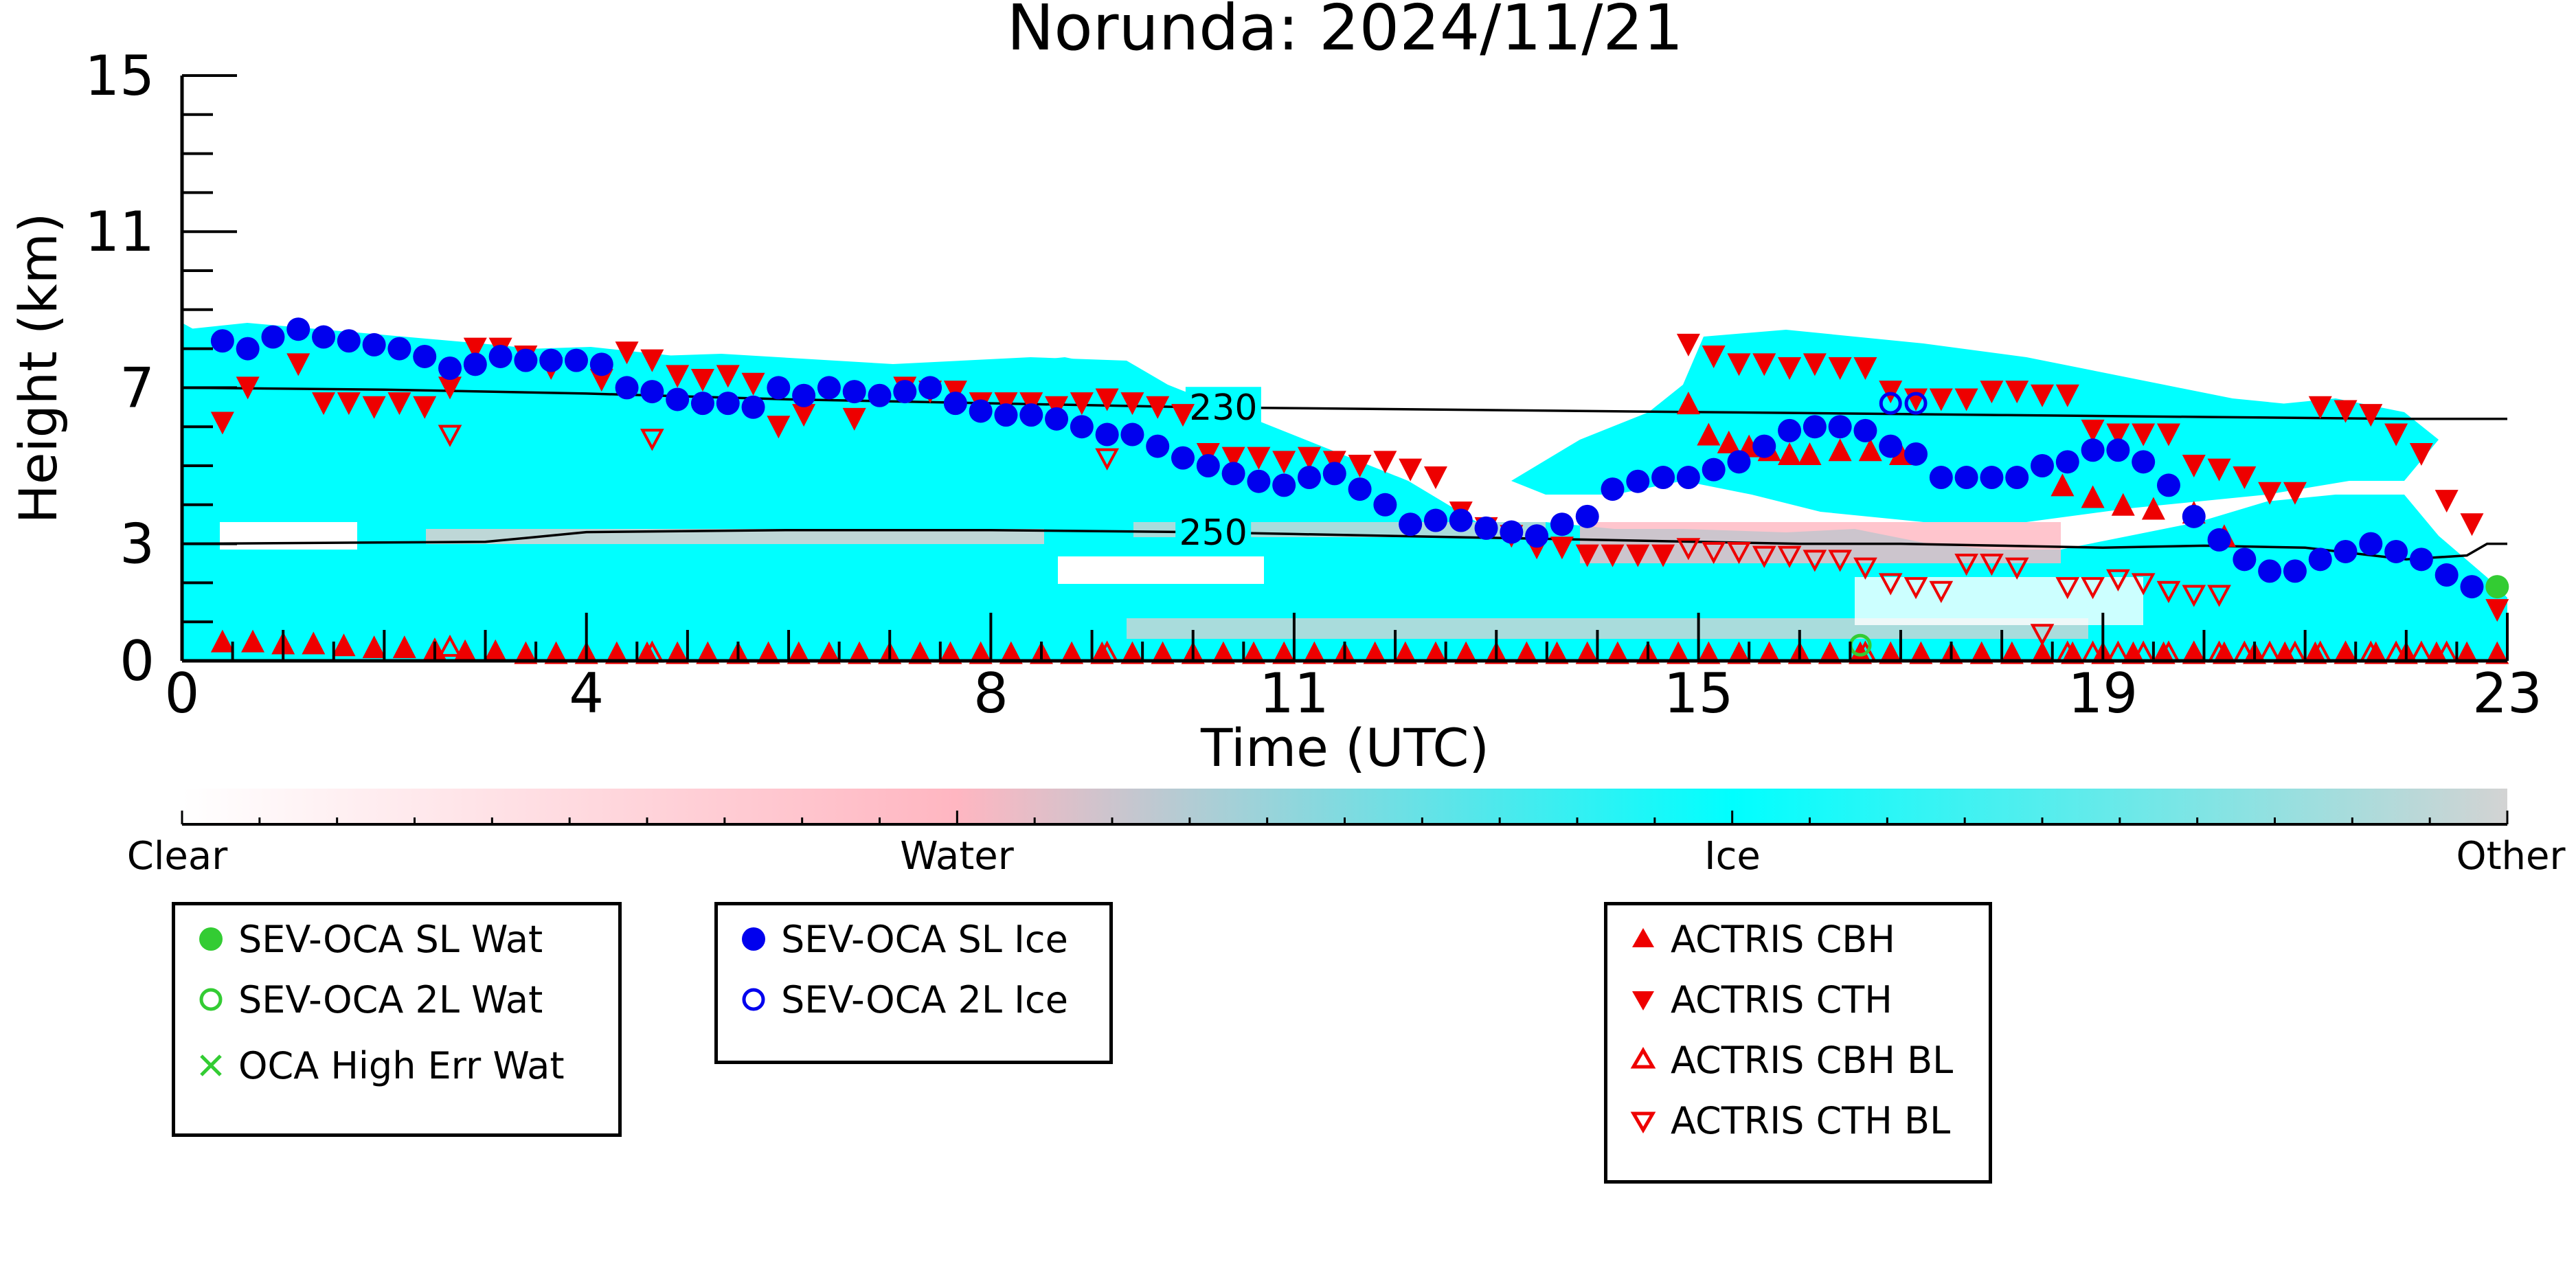  I want to click on legend-label: ACTRIS CTH BL, so click(1811, 1120).